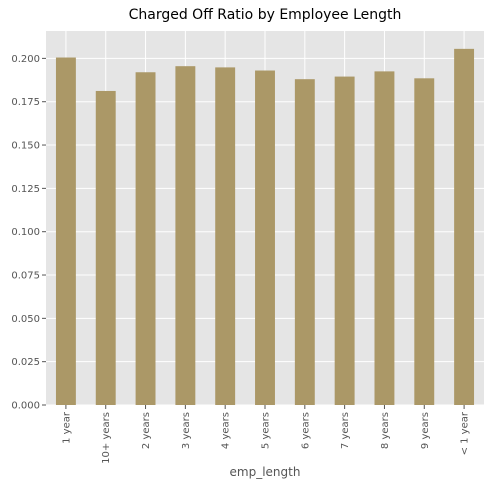  I want to click on y-tick-label-5: 0.125, so click(25, 189).